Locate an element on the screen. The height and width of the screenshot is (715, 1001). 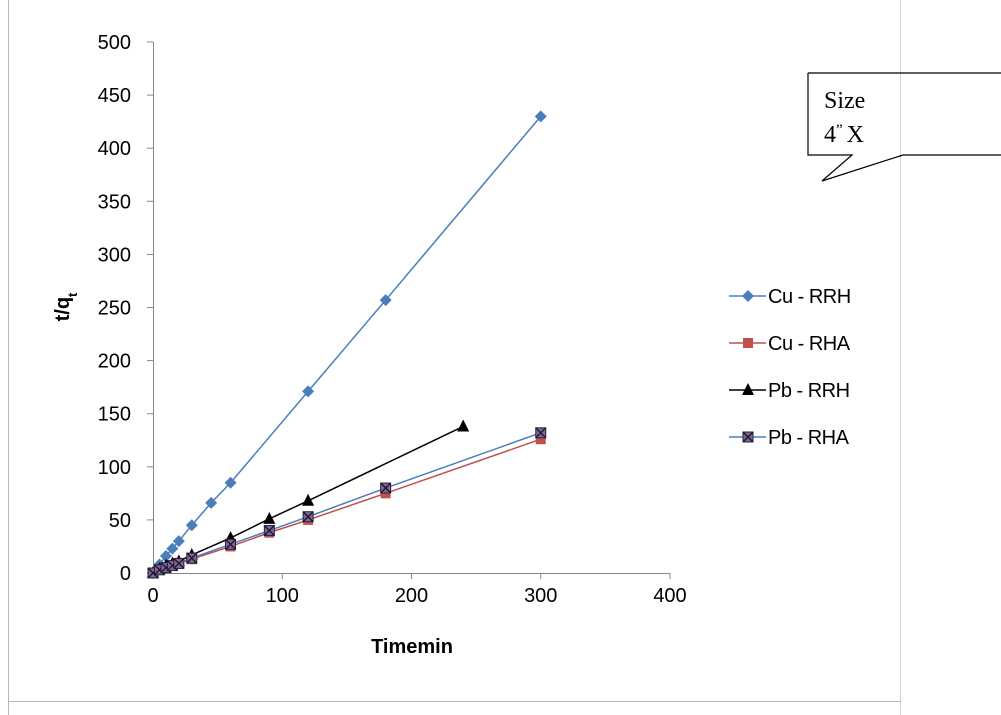
x-axis-ticks: 0 100 200 300 400 is located at coordinates (417, 590).